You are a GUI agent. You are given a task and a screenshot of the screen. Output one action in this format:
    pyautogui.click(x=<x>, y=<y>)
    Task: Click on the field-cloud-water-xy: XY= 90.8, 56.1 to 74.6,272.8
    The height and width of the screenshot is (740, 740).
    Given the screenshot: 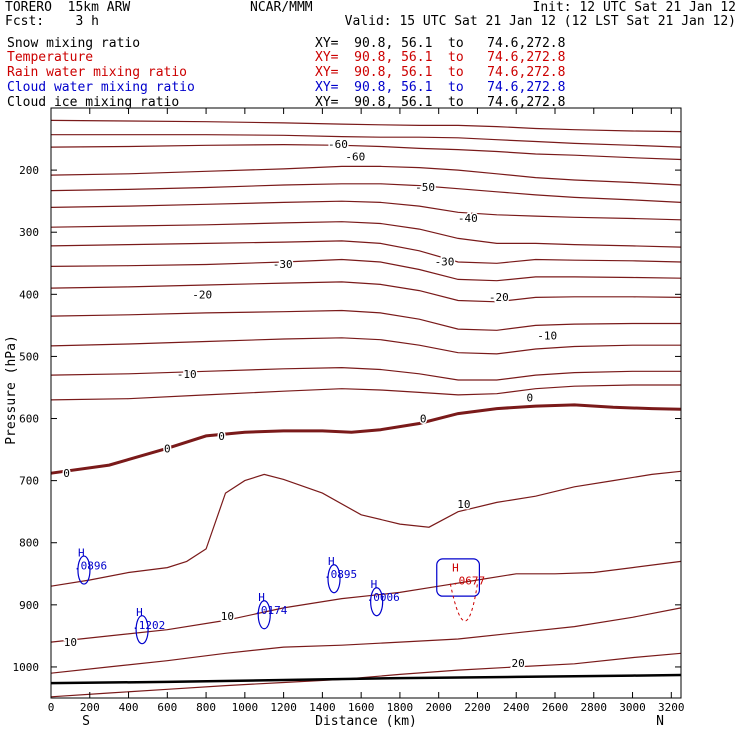 What is the action you would take?
    pyautogui.click(x=440, y=87)
    